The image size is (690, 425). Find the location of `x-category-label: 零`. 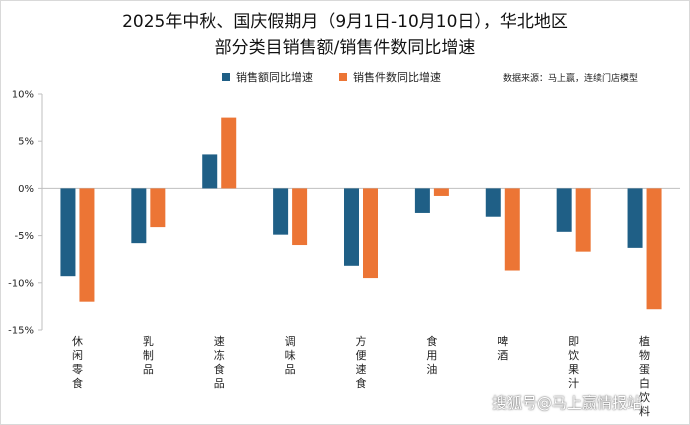

x-category-label: 零 is located at coordinates (77, 369).